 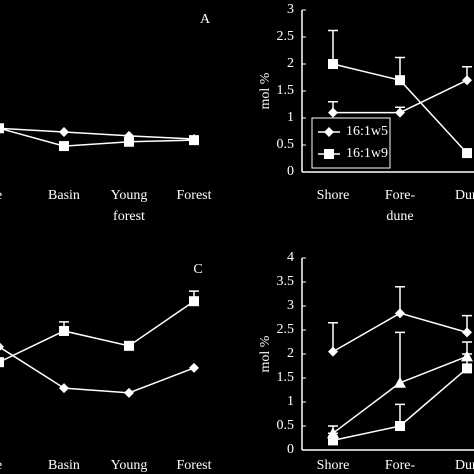 I want to click on y-tick-label: 3.5, so click(x=286, y=281).